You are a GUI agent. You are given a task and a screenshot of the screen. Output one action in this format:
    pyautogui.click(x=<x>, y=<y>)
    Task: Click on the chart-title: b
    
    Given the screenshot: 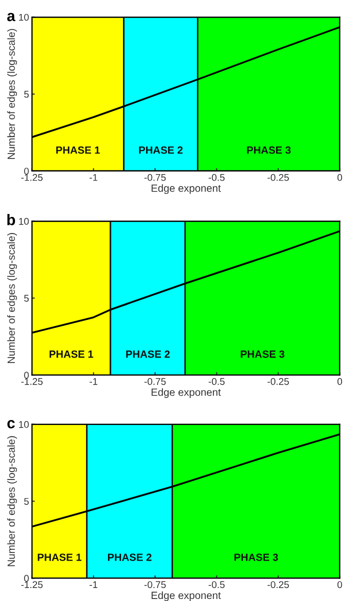 What is the action you would take?
    pyautogui.click(x=11, y=220)
    